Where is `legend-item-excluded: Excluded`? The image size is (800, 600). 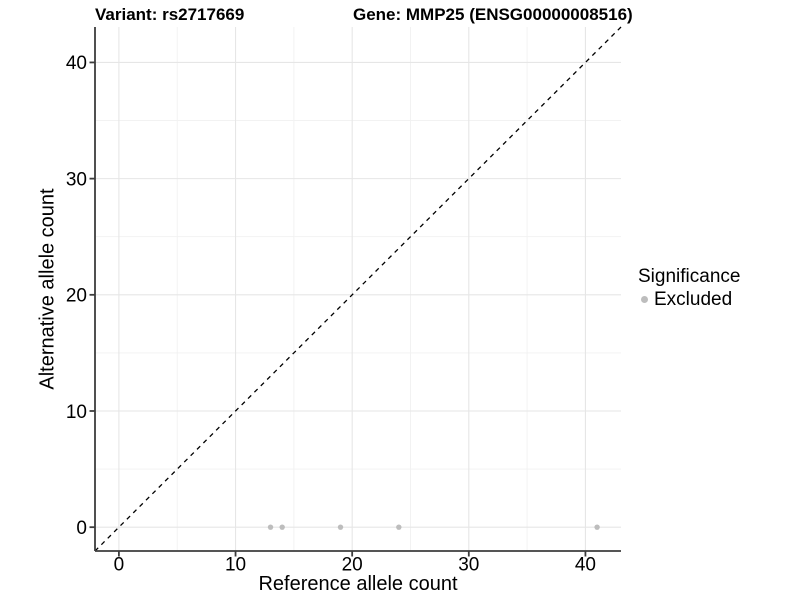 legend-item-excluded: Excluded is located at coordinates (689, 299).